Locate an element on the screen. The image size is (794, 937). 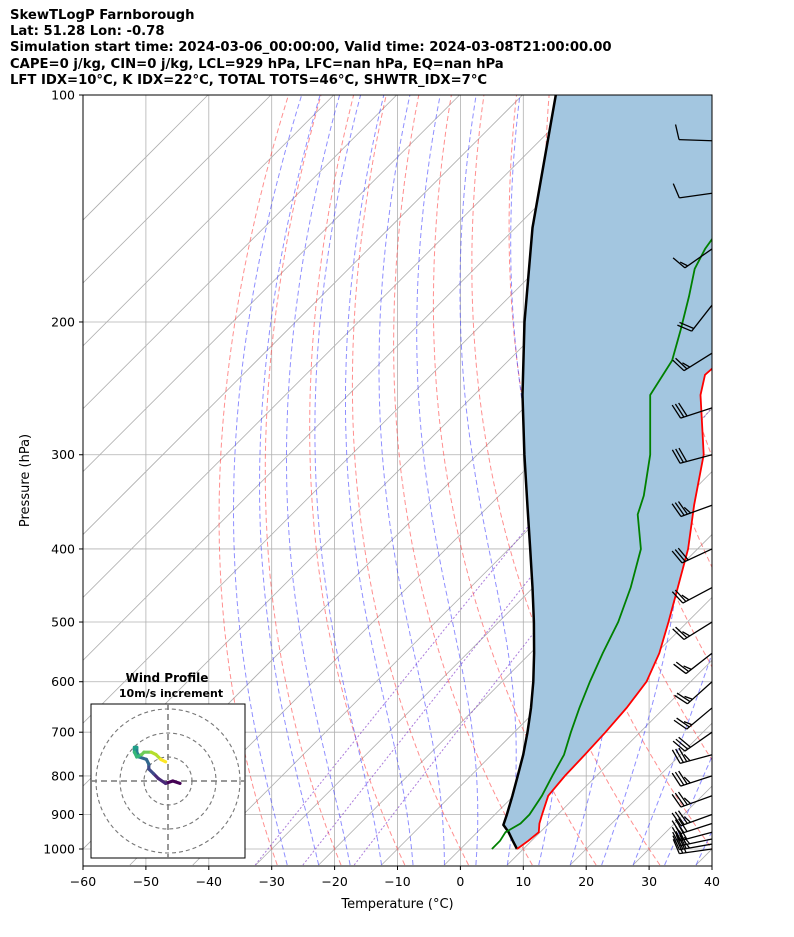
x-tick-label: 0 is located at coordinates (460, 881).